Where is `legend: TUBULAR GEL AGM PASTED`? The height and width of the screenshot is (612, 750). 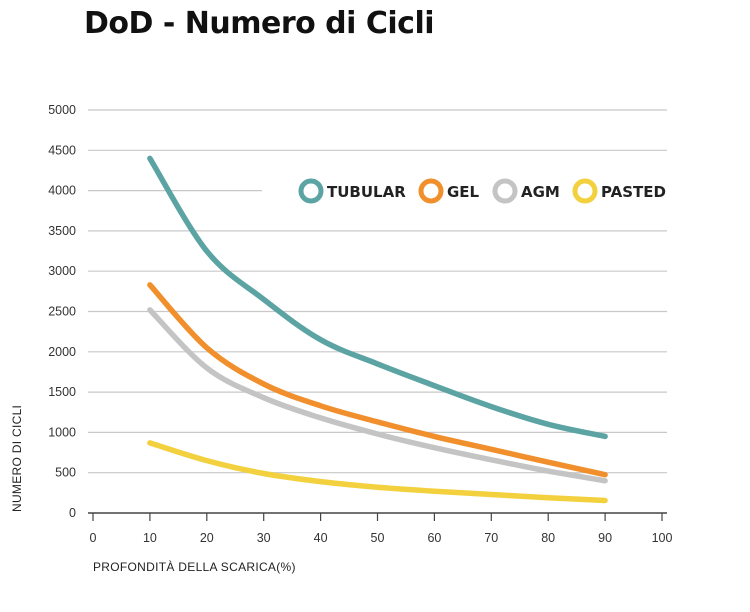
legend: TUBULAR GEL AGM PASTED is located at coordinates (468, 192).